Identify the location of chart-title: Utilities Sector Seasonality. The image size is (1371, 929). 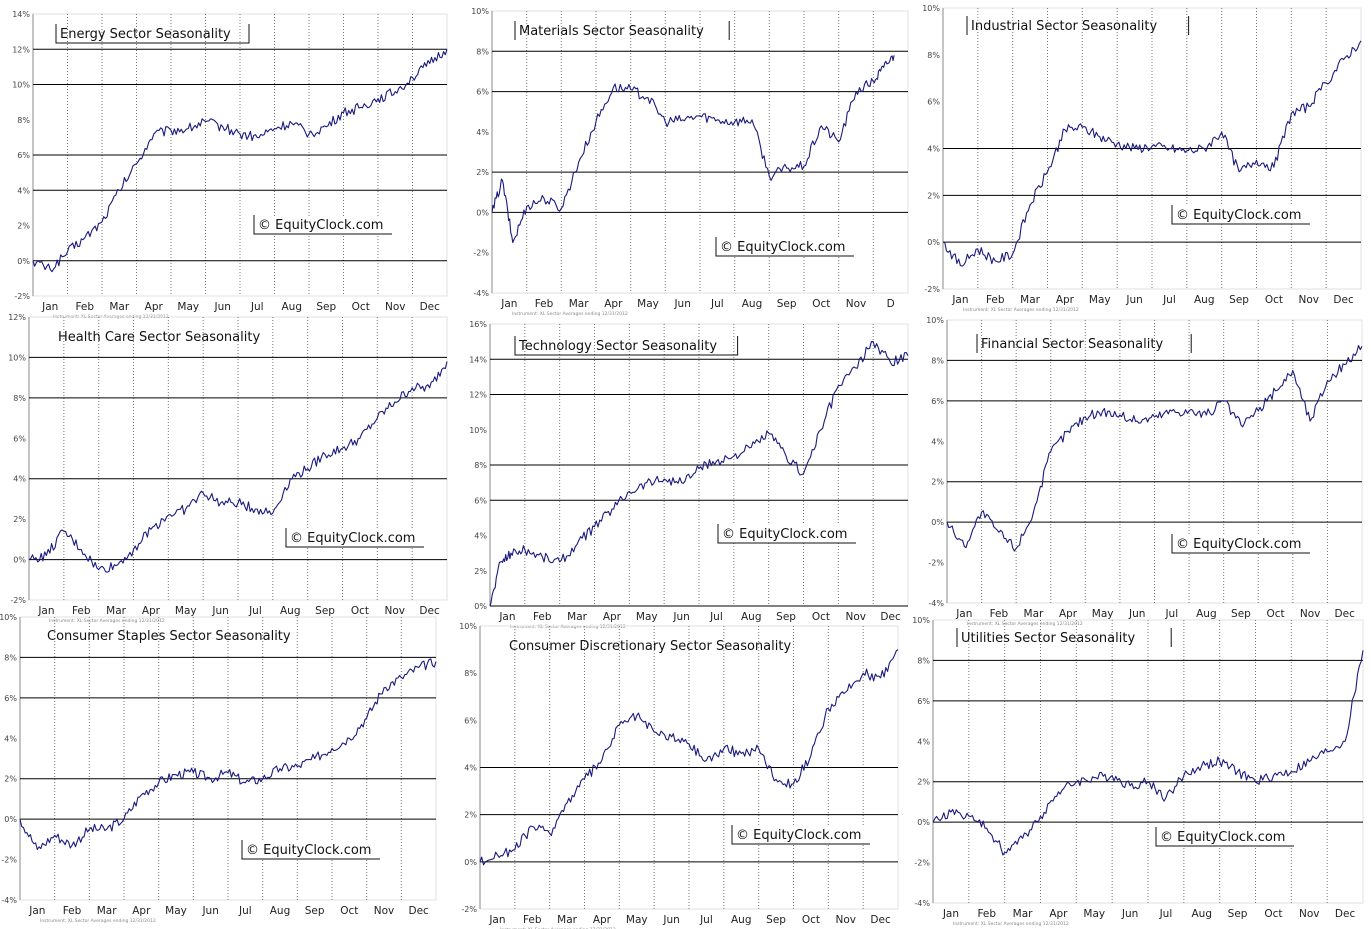
(1048, 638).